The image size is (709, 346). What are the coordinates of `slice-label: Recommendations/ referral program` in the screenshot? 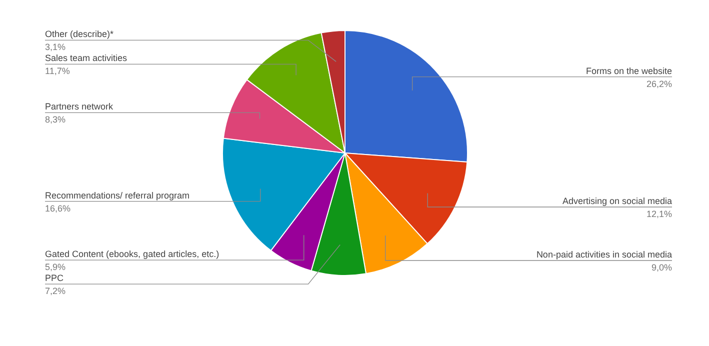 It's located at (117, 195).